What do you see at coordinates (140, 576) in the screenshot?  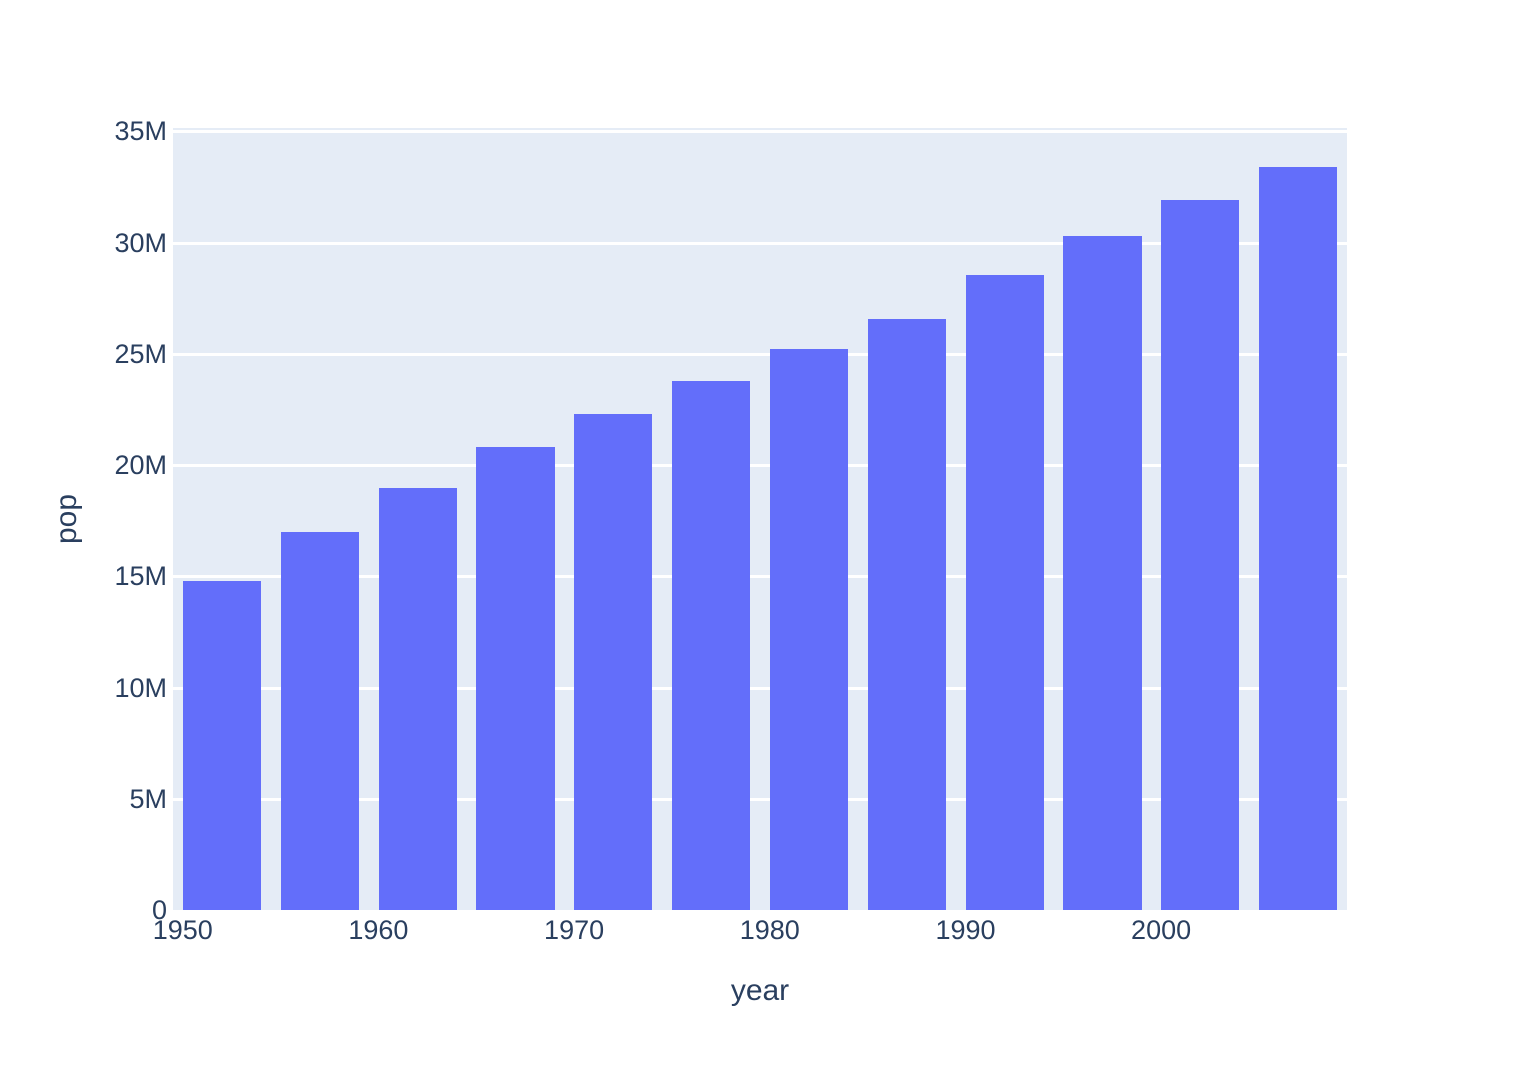 I see `y-tick-label-15M: 15M` at bounding box center [140, 576].